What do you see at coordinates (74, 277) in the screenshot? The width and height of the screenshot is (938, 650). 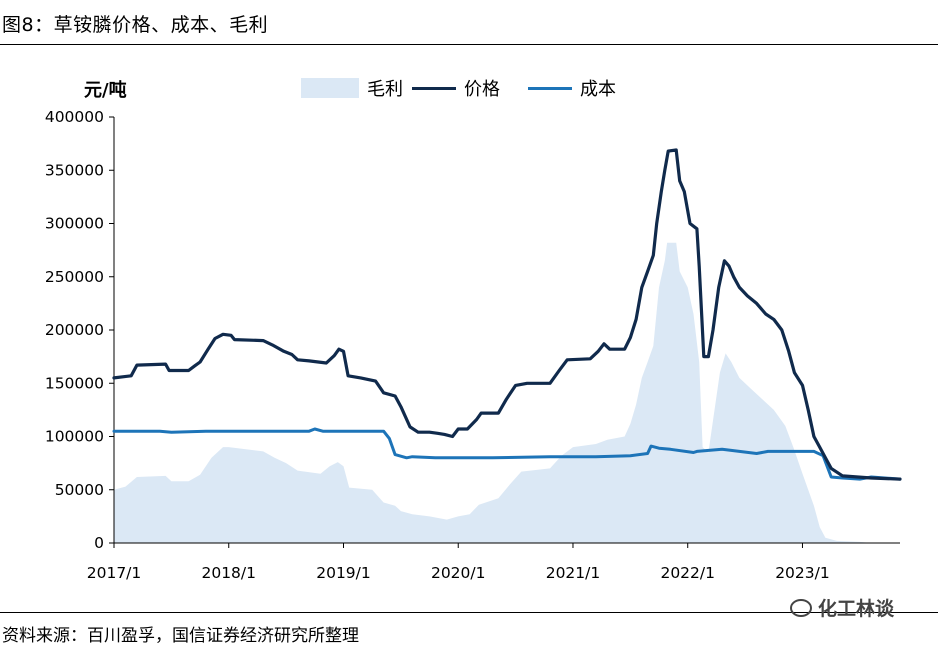 I see `y-tick-label: 250000` at bounding box center [74, 277].